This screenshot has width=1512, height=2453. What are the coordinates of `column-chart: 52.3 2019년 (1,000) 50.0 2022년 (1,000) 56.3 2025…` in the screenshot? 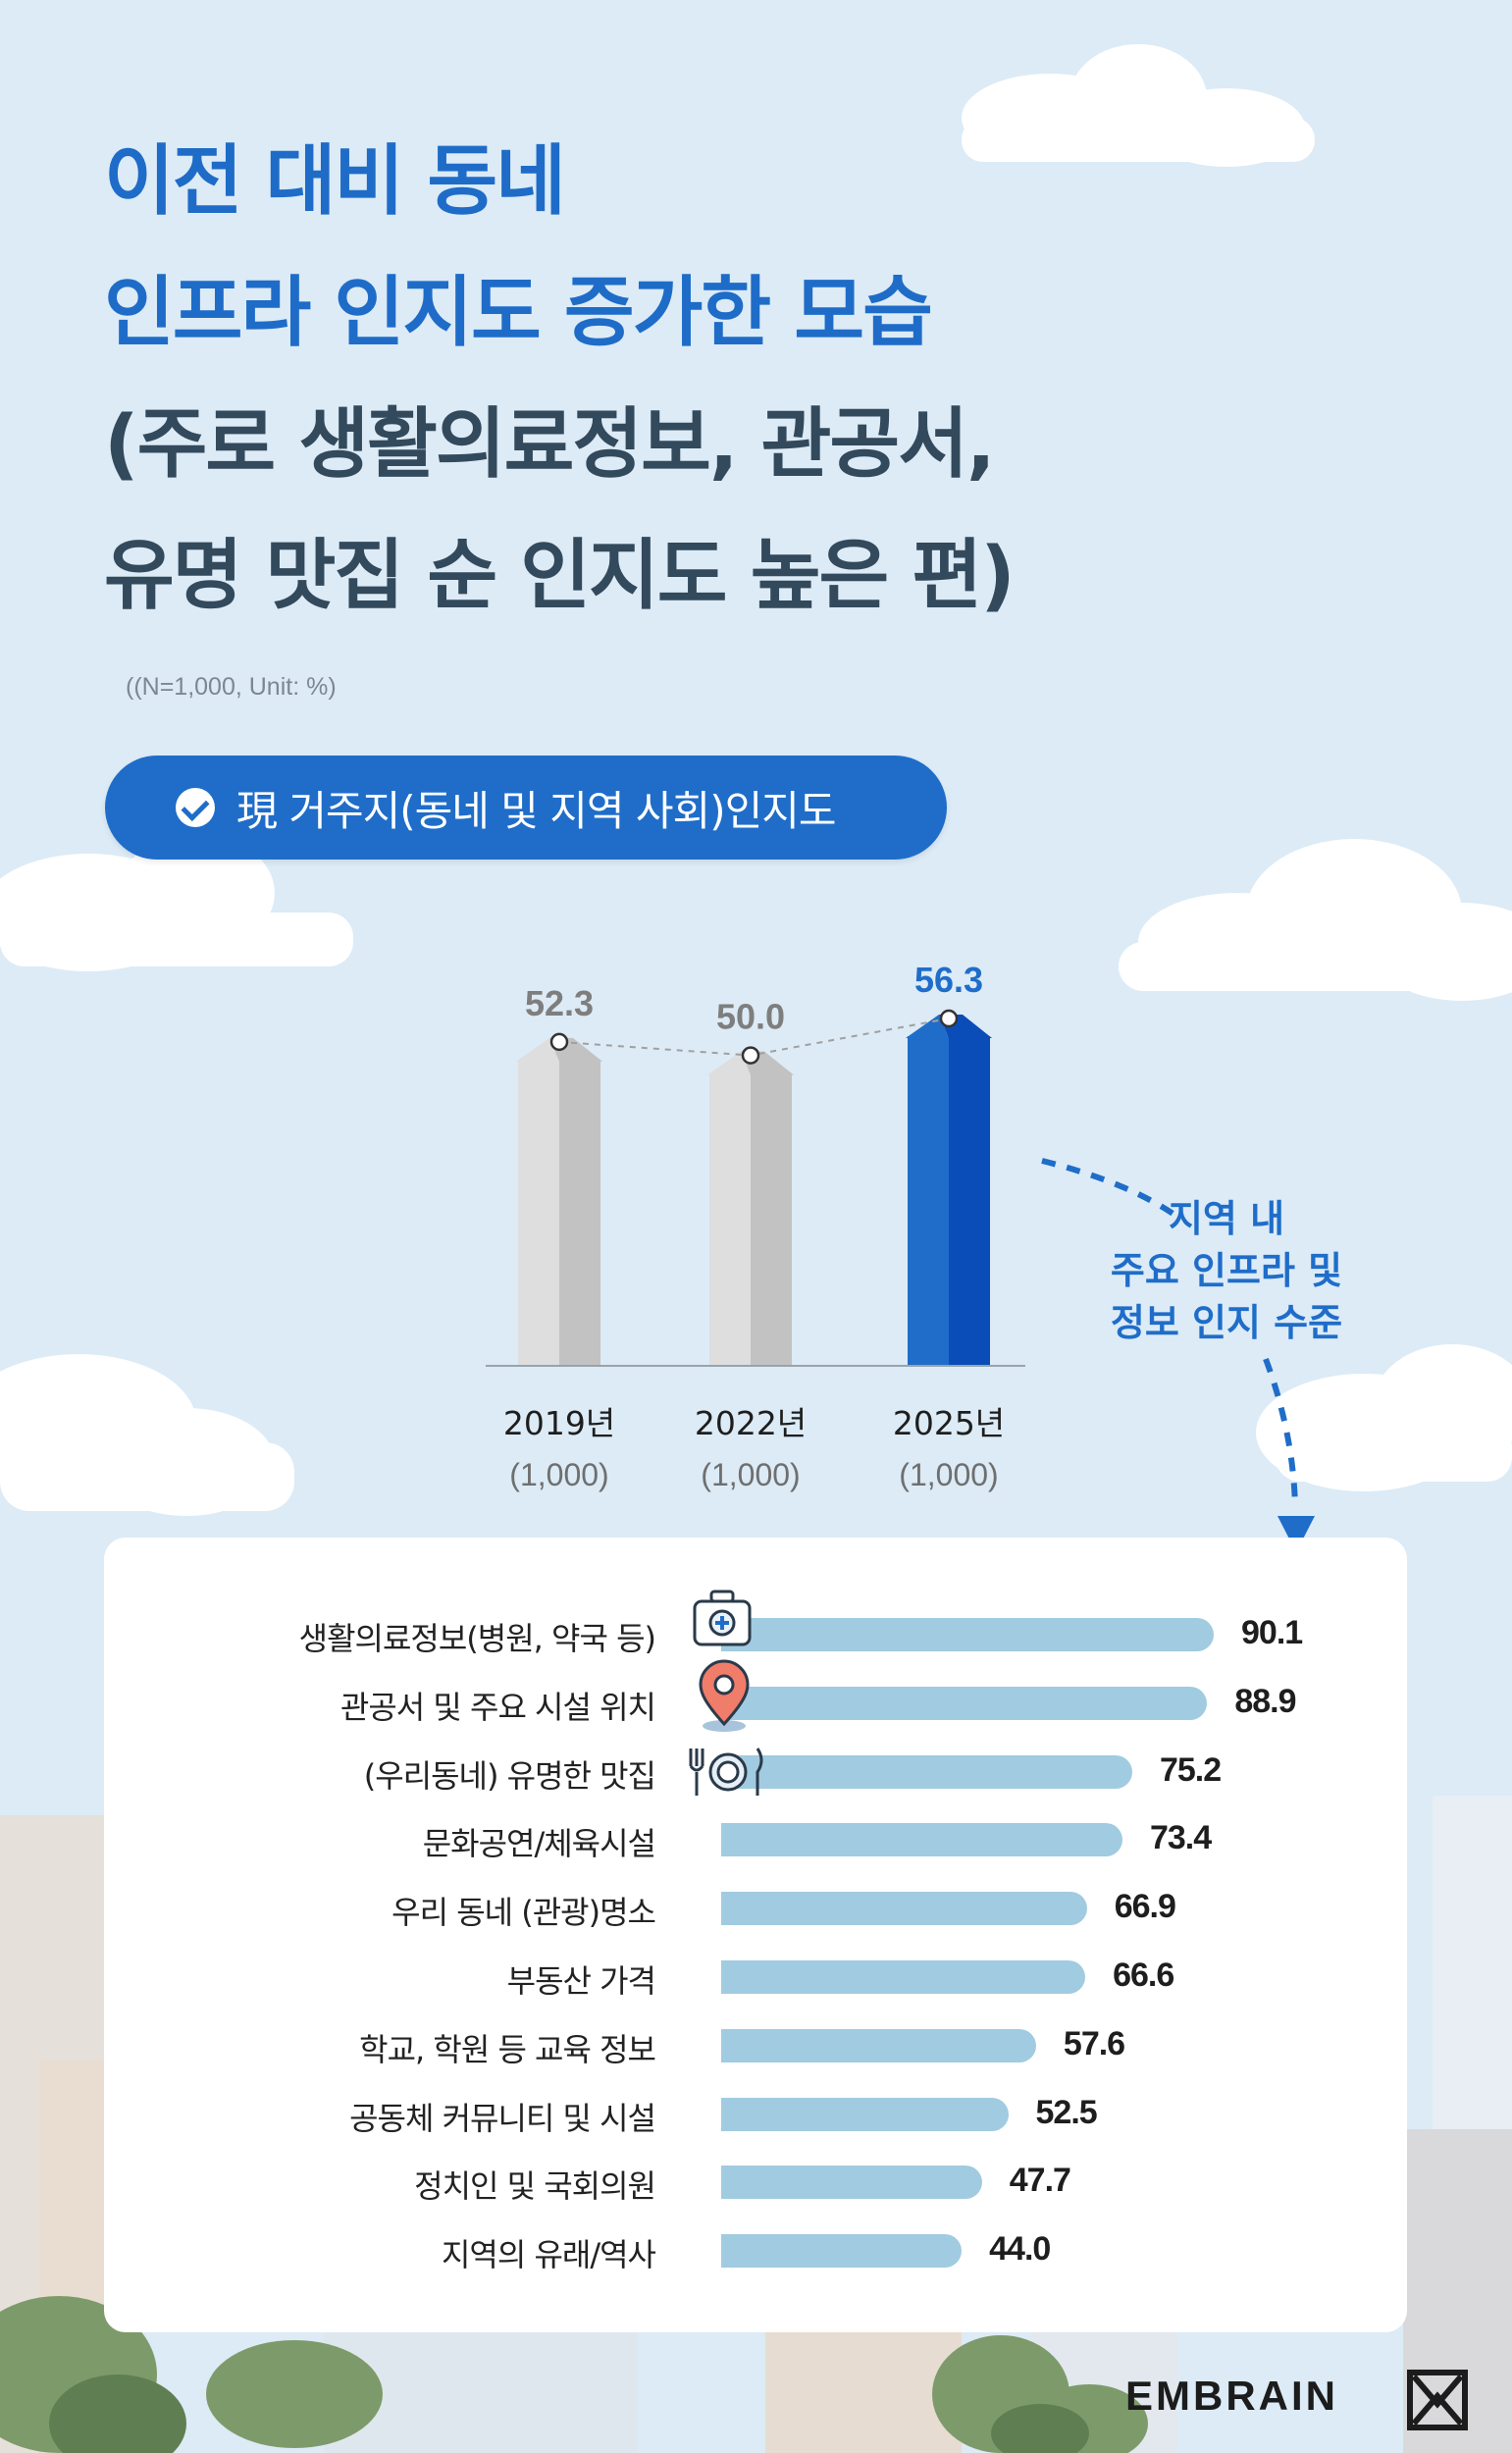 It's located at (755, 1226).